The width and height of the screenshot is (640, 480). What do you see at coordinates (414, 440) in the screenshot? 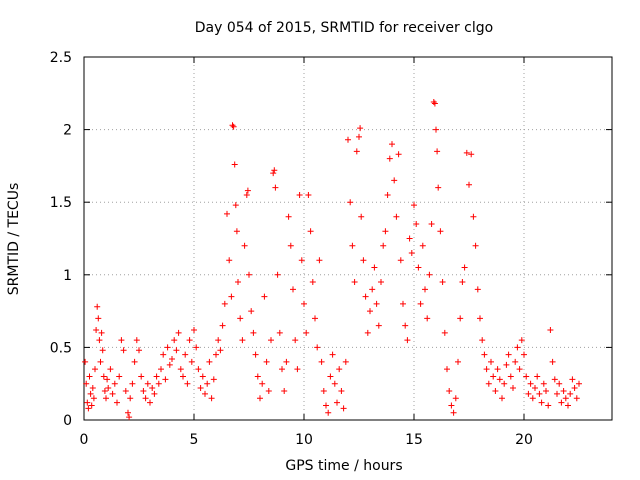
I see `x-tick-label: 15` at bounding box center [414, 440].